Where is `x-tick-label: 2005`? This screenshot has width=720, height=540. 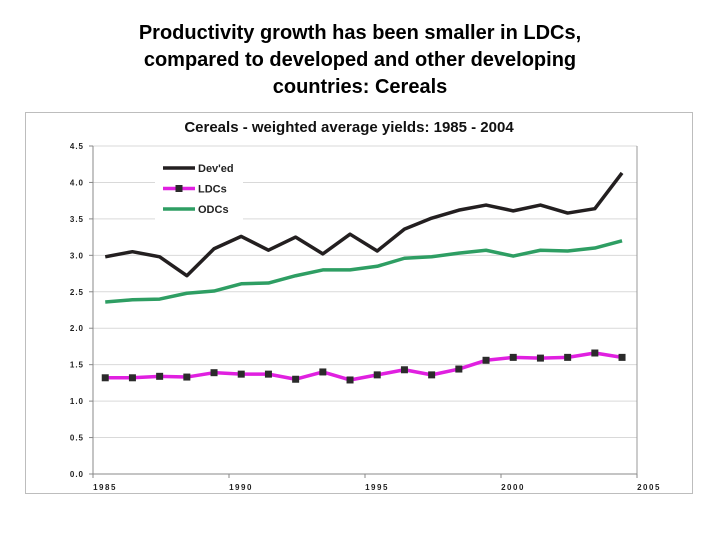 x-tick-label: 2005 is located at coordinates (649, 487).